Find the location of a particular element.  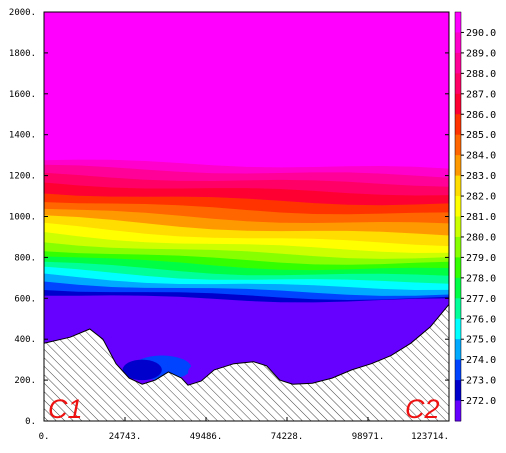

x-tick-label: 123714. is located at coordinates (430, 437).